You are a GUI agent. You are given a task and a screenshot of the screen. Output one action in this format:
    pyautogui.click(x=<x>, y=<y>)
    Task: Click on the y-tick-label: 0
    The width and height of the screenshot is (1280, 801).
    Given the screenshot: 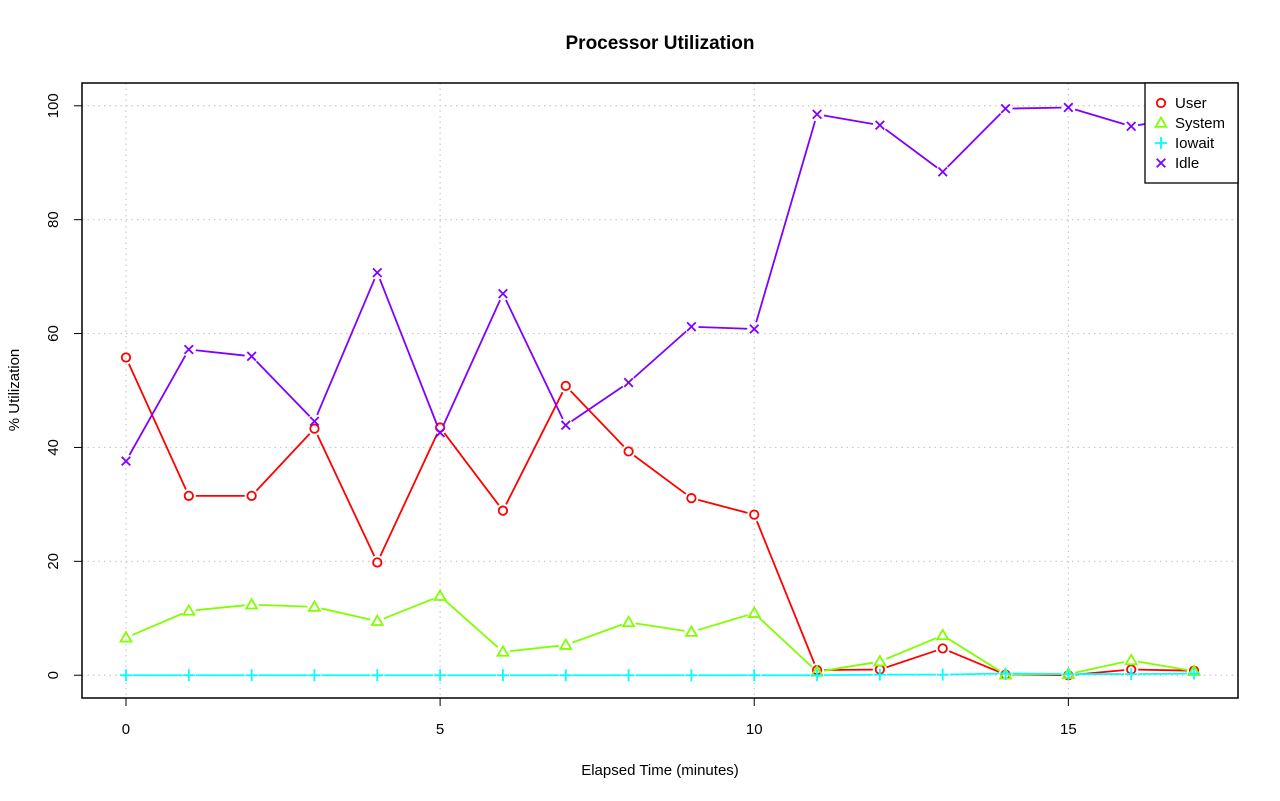 What is the action you would take?
    pyautogui.click(x=53, y=675)
    